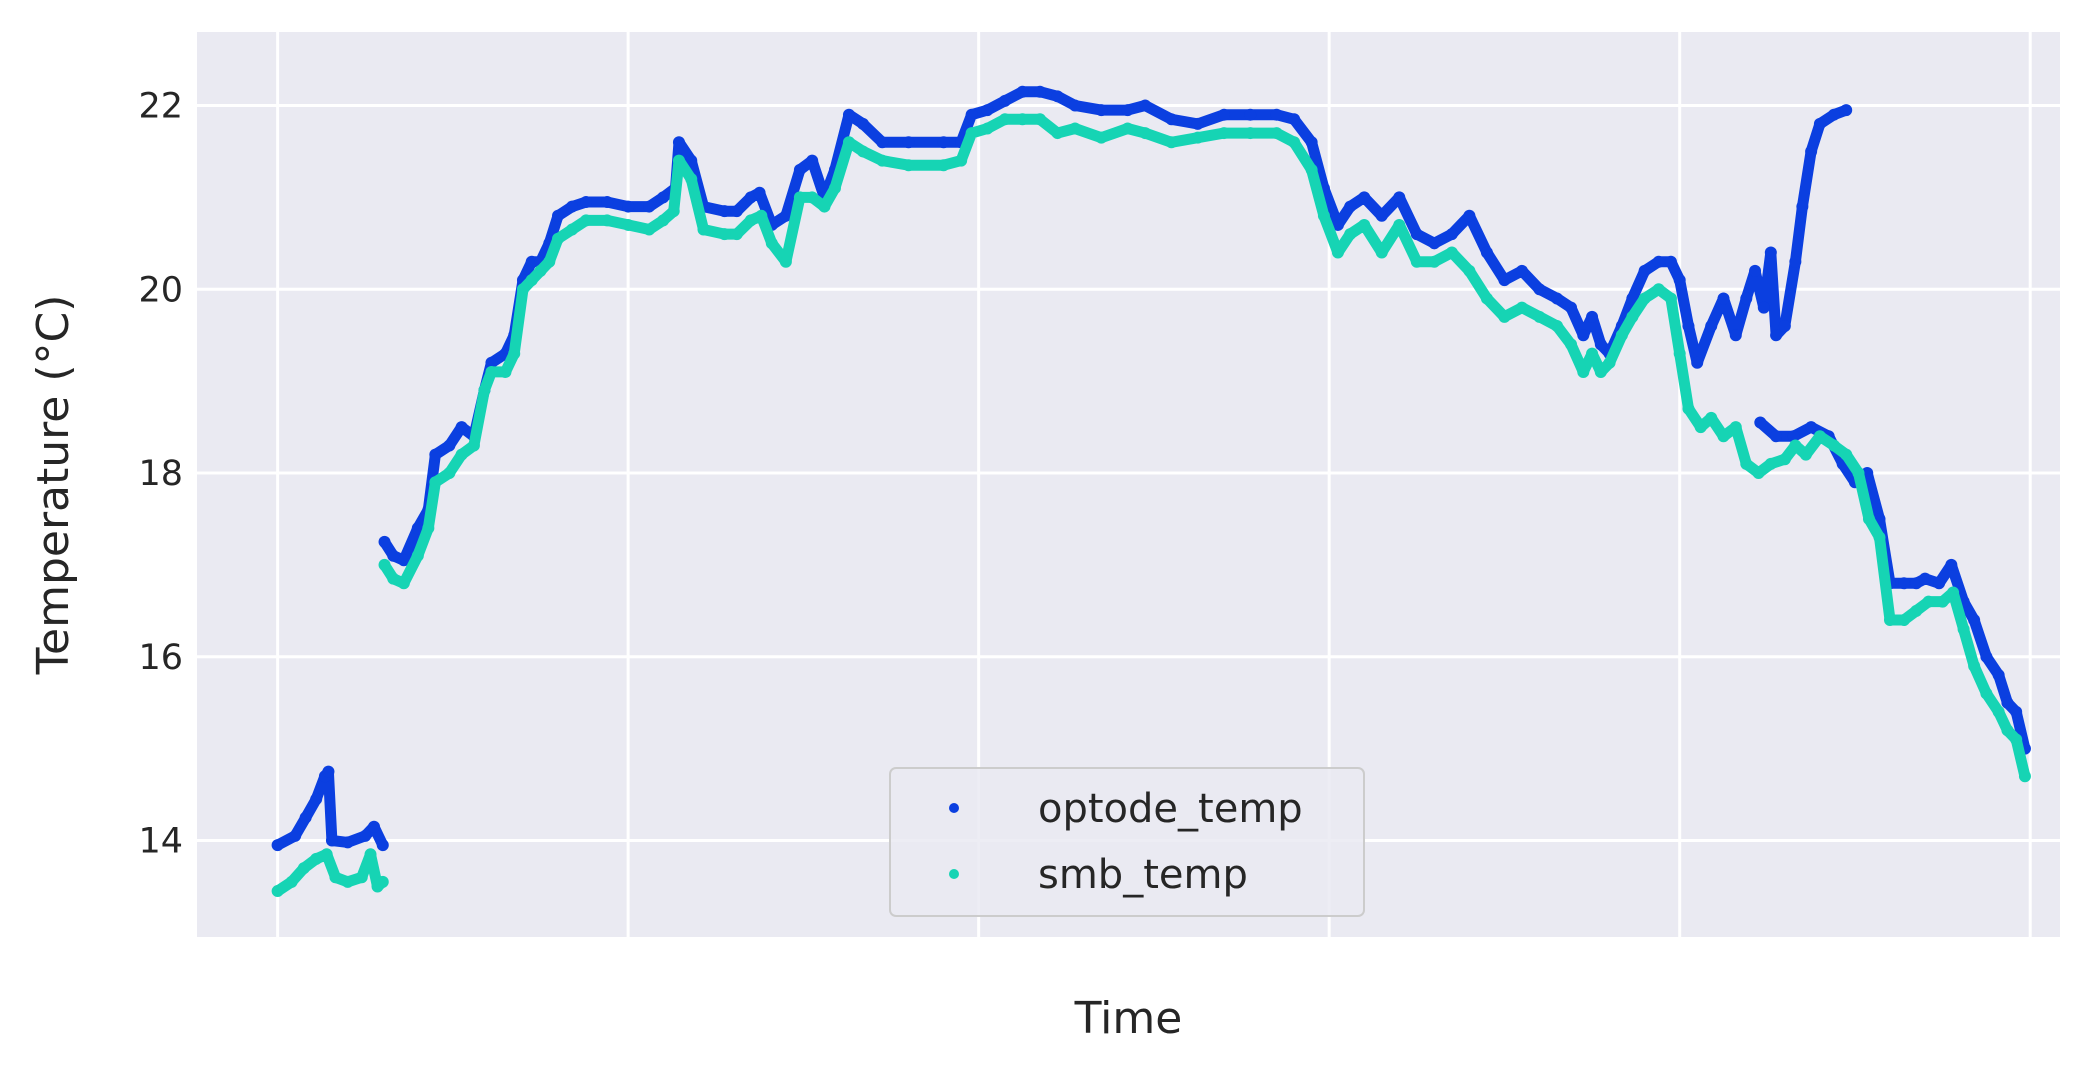 The width and height of the screenshot is (2082, 1070). I want to click on y-axis-label: Temperature (°C), so click(53, 485).